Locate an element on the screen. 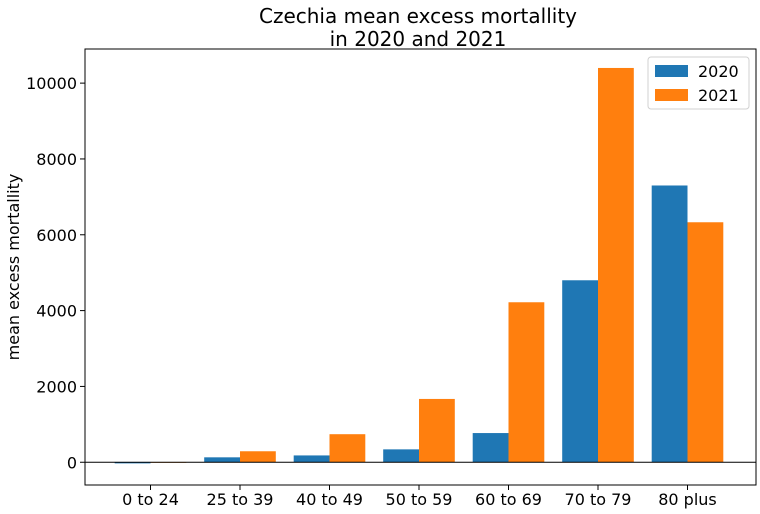 The image size is (760, 514). x-tick-label: 80 plus is located at coordinates (687, 499).